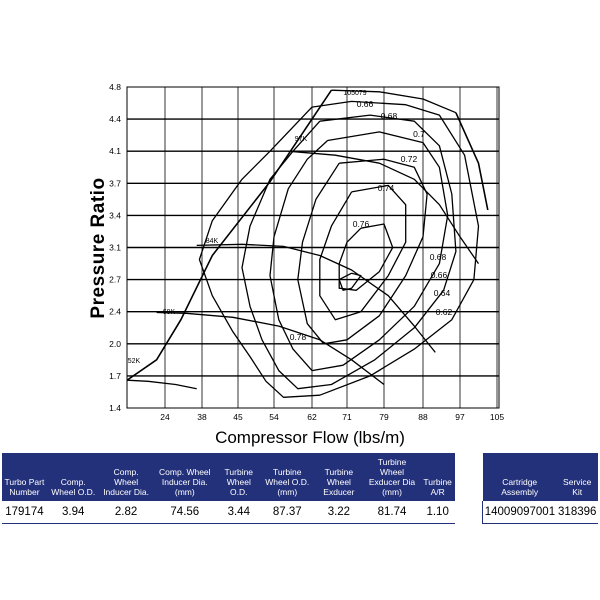  I want to click on curve-label: 84K, so click(212, 241).